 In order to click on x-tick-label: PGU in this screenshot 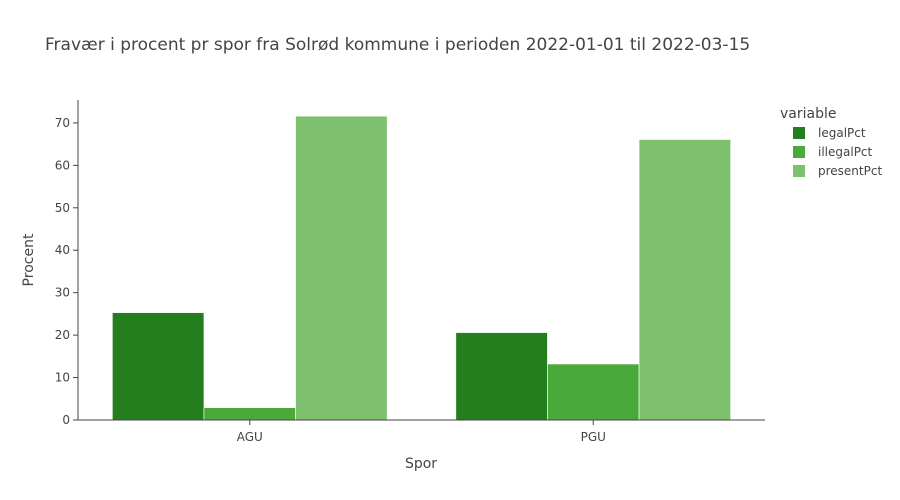, I will do `click(593, 437)`.